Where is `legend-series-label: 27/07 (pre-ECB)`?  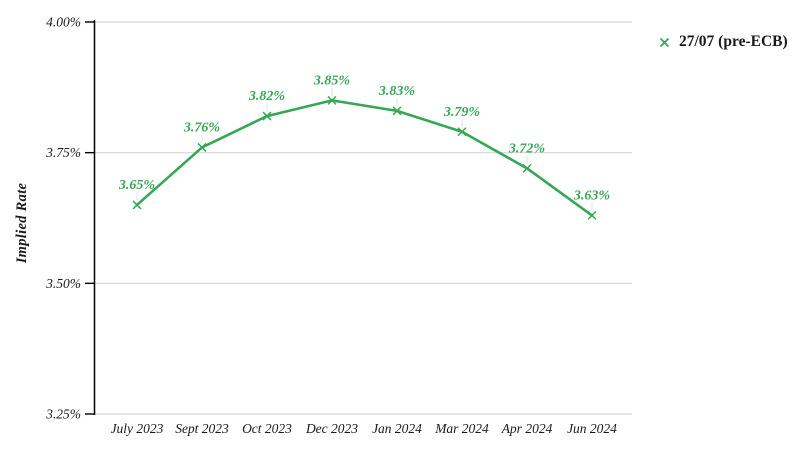 legend-series-label: 27/07 (pre-ECB) is located at coordinates (733, 41).